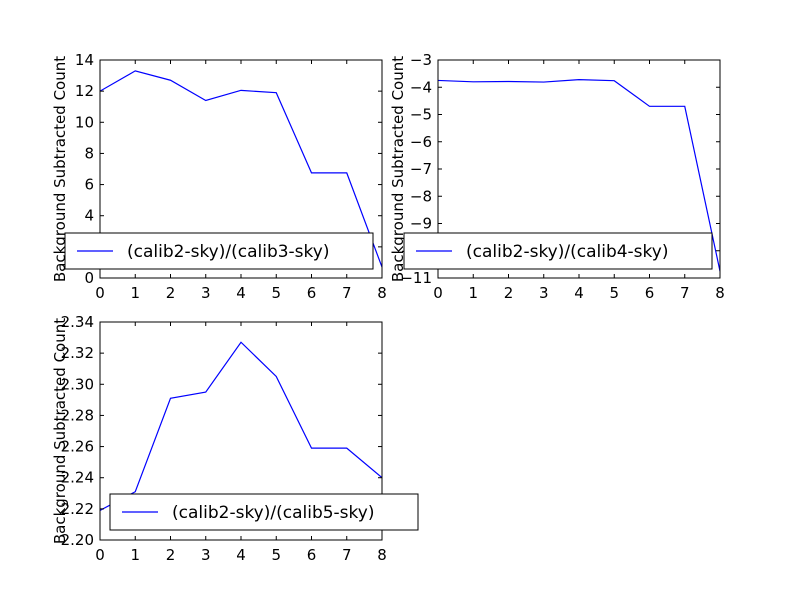  What do you see at coordinates (273, 513) in the screenshot?
I see `legend-label: (calib2-sky)/(calib5-sky)` at bounding box center [273, 513].